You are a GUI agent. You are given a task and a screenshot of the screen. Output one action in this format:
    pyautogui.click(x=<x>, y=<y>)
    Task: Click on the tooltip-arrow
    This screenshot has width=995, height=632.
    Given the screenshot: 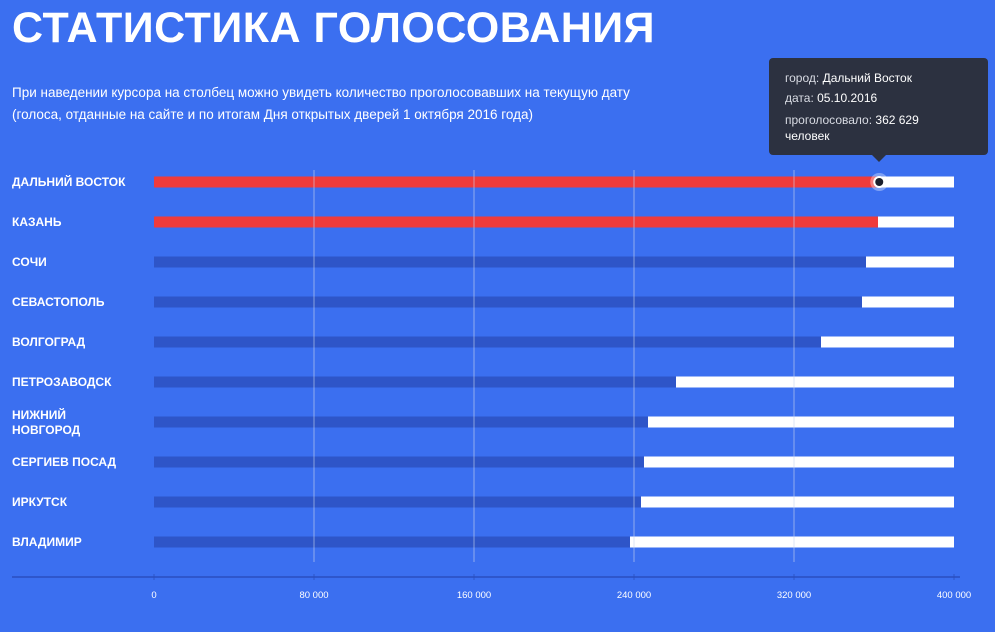 What is the action you would take?
    pyautogui.click(x=879, y=158)
    